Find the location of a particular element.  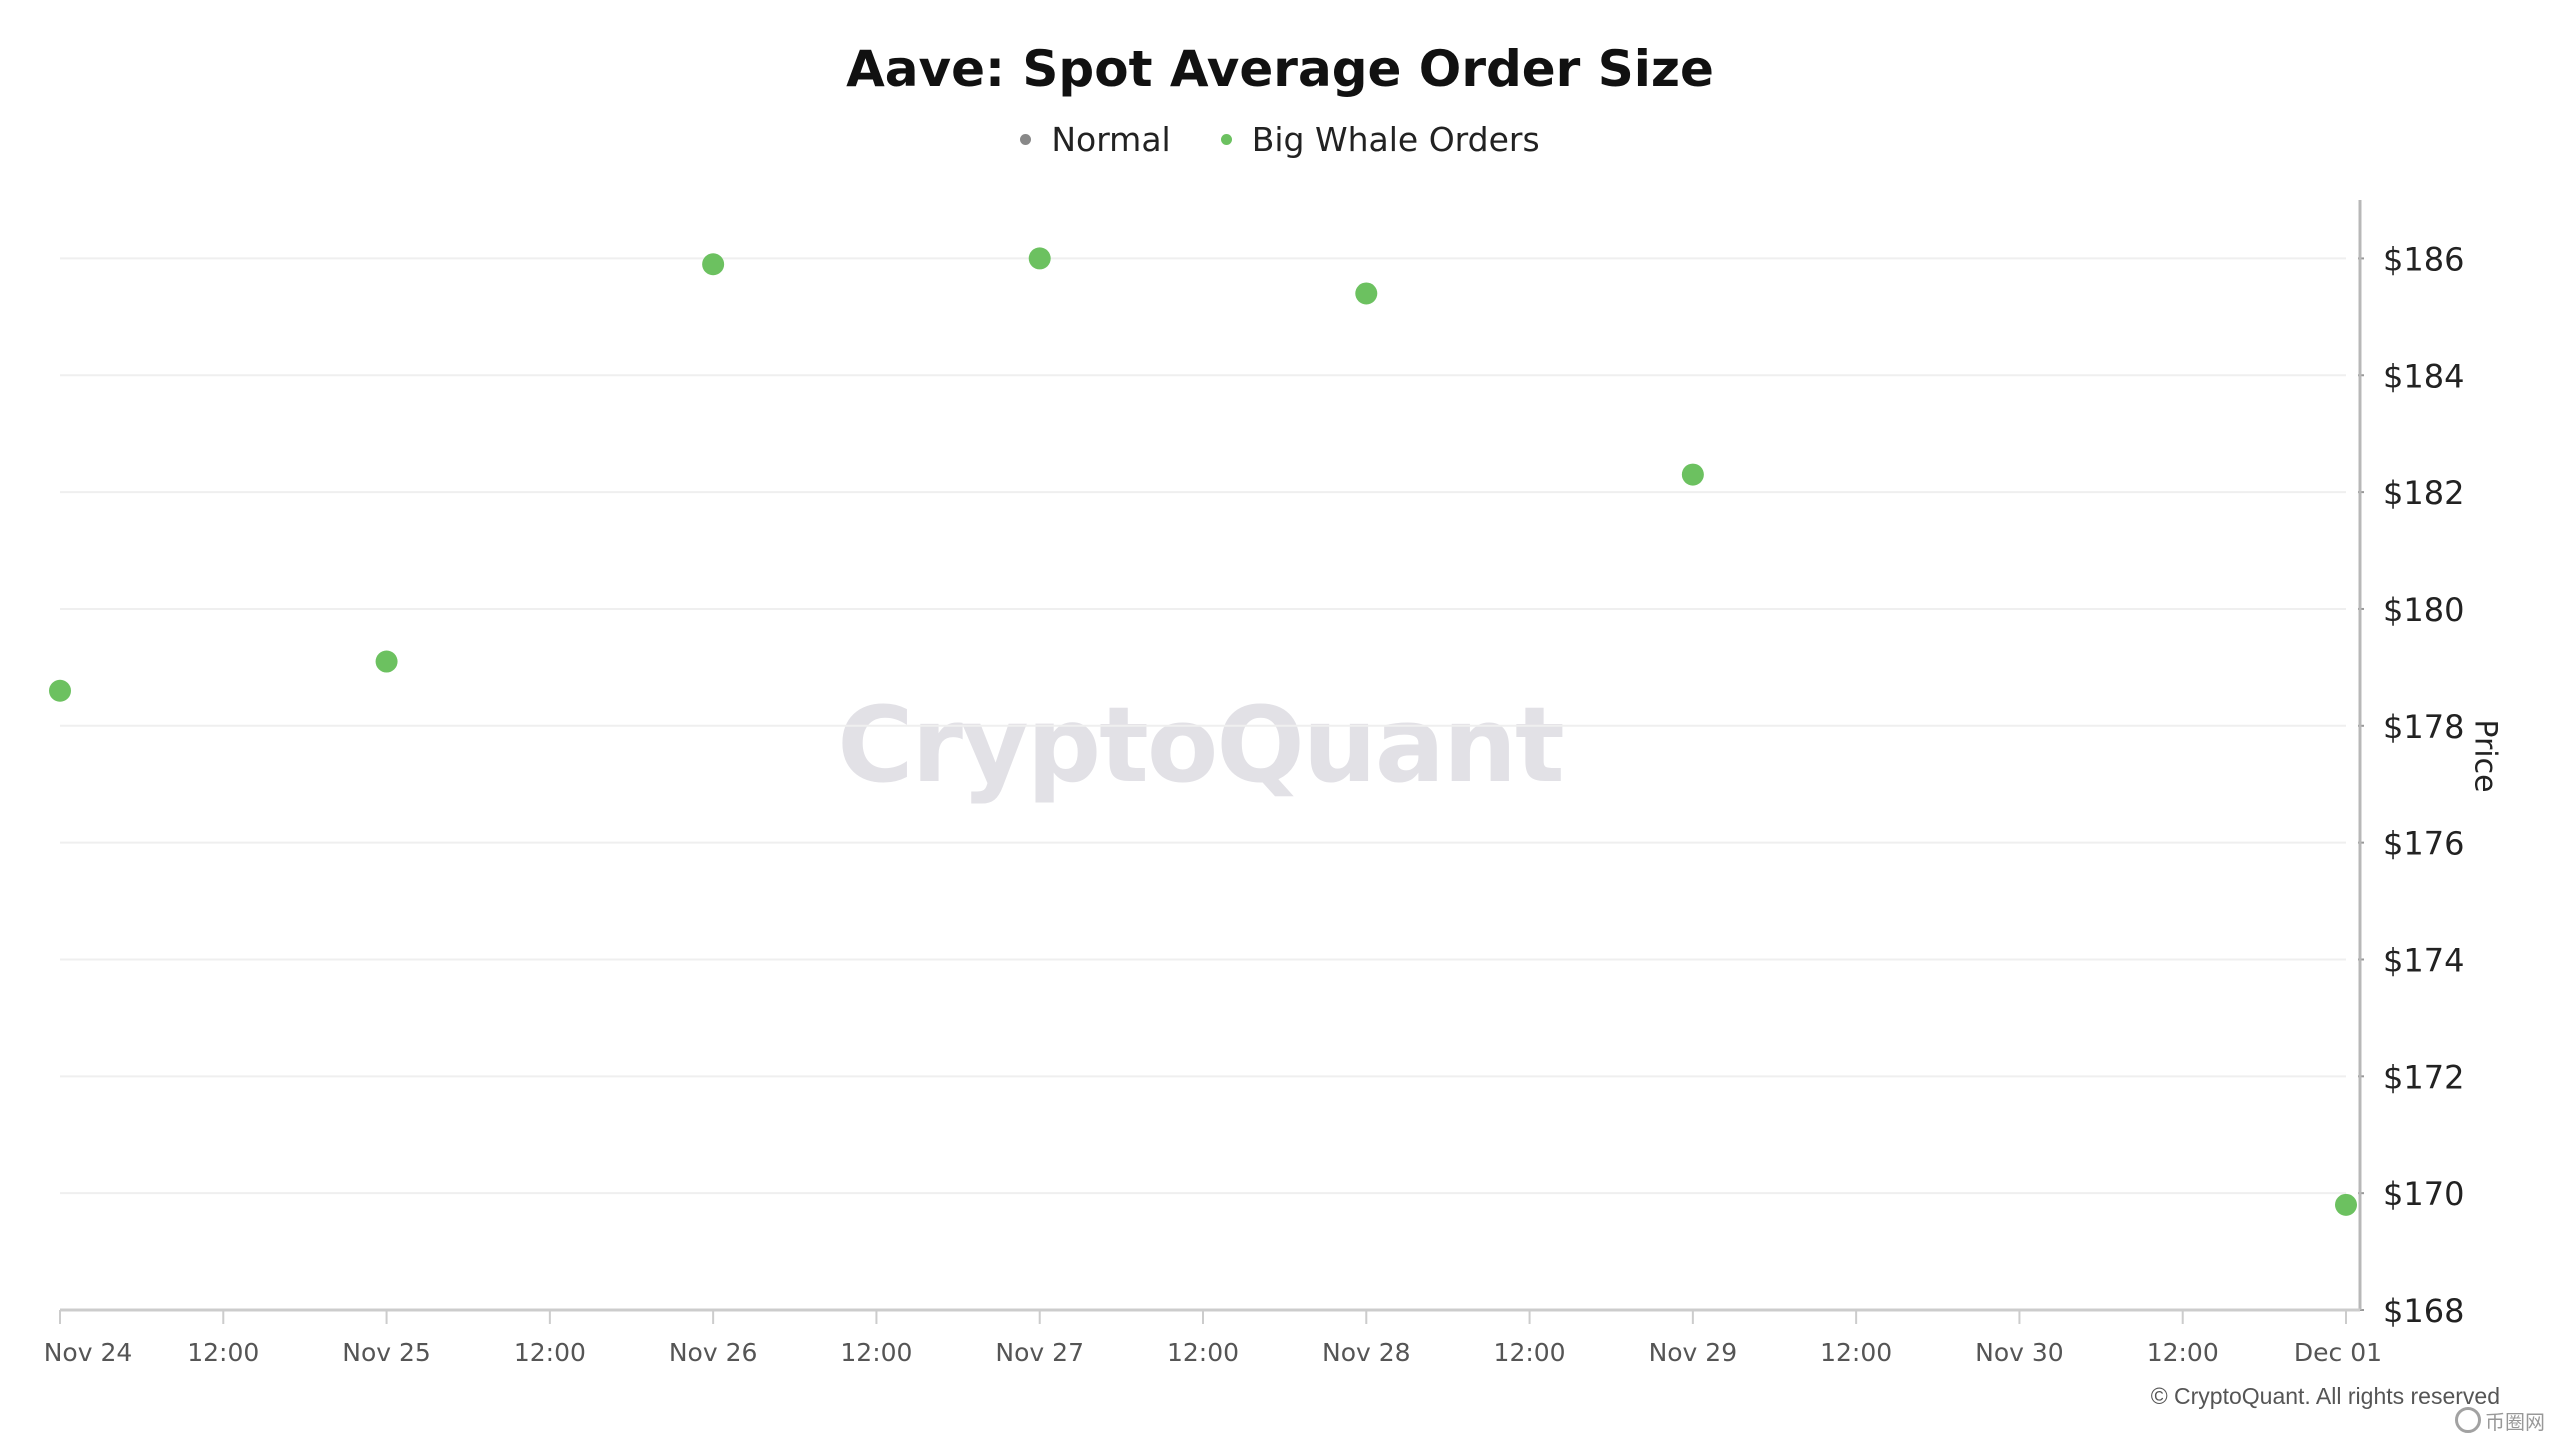

y-tick-label: $172 is located at coordinates (2423, 1077).